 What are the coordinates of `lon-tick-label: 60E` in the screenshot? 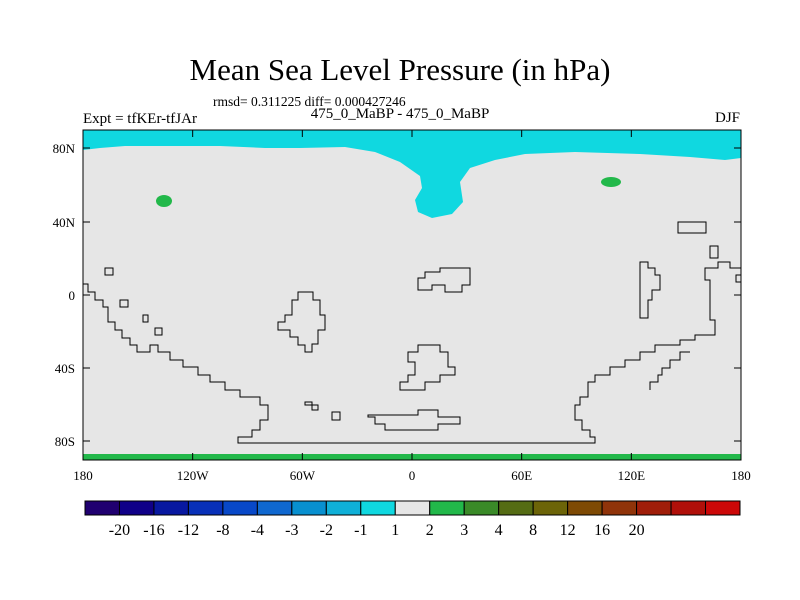 It's located at (521, 475).